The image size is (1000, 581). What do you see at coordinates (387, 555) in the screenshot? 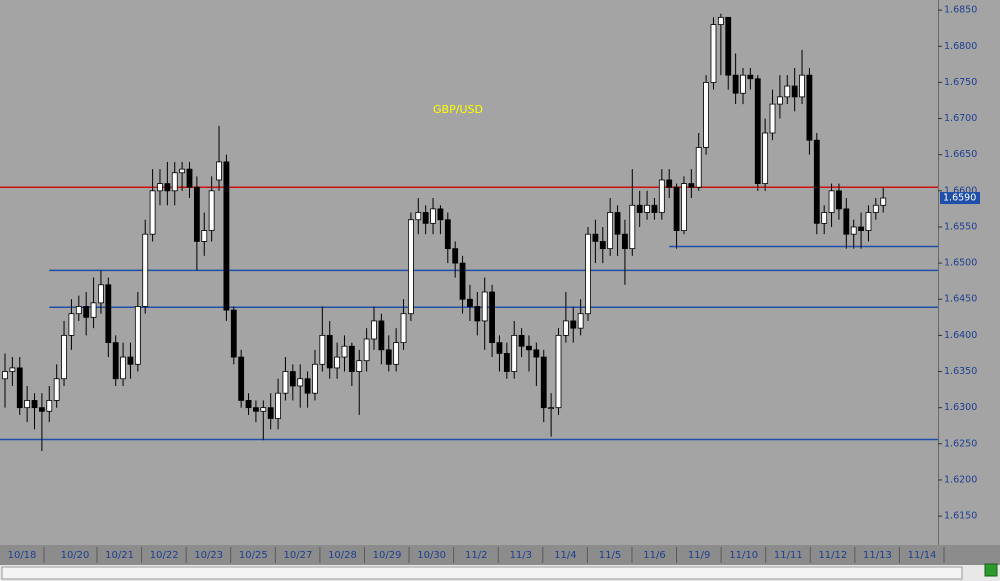
I see `x-tick-label: 10/29` at bounding box center [387, 555].